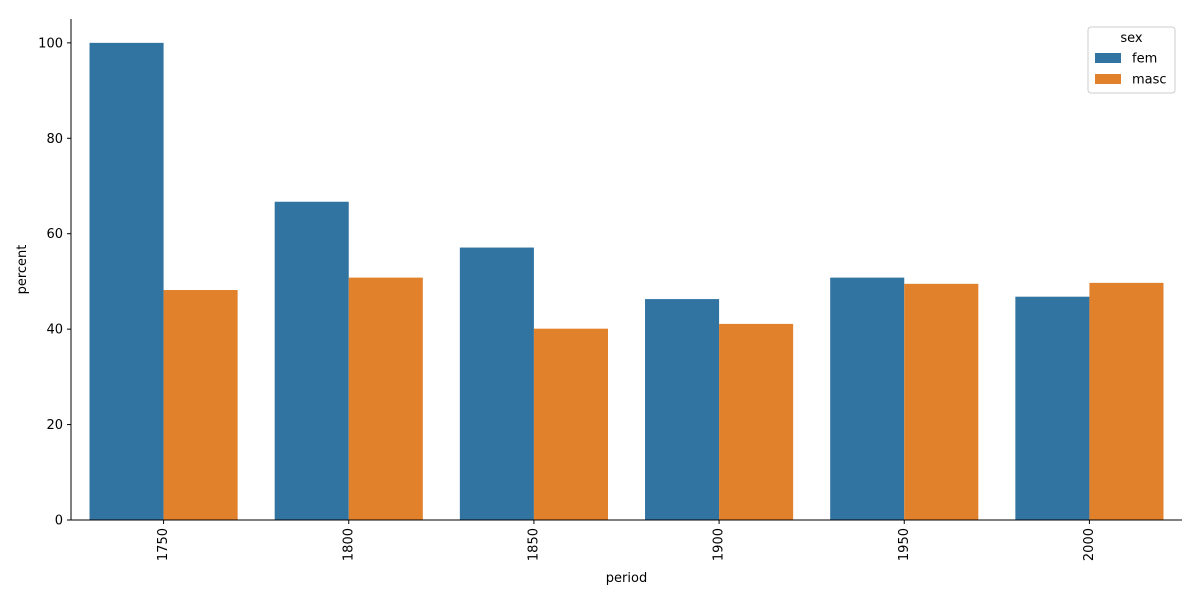  Describe the element at coordinates (50, 43) in the screenshot. I see `y-tick-label: 100` at that location.